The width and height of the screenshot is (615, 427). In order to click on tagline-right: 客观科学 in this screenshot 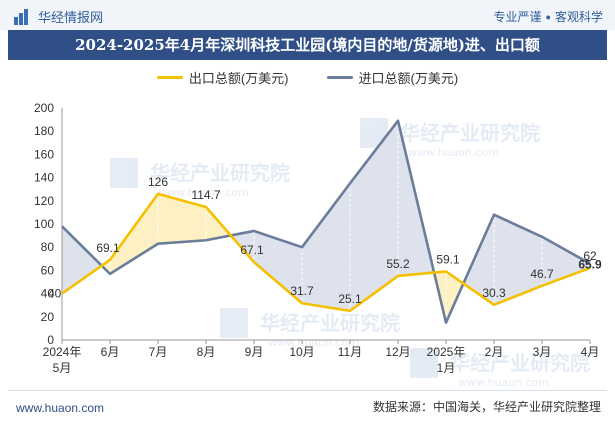, I will do `click(578, 17)`.